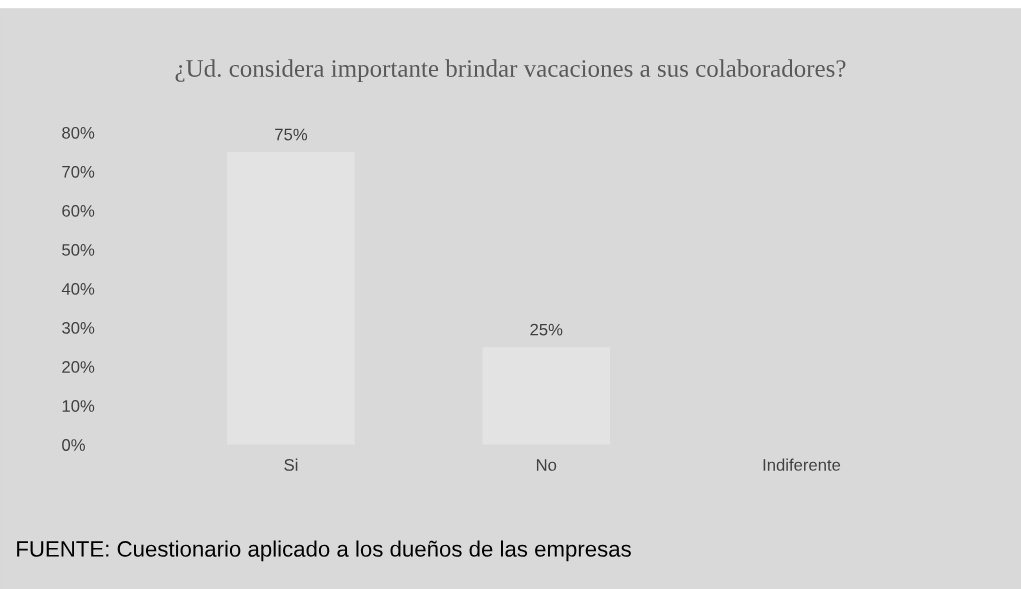 This screenshot has width=1021, height=589. I want to click on data-label: 25%, so click(546, 329).